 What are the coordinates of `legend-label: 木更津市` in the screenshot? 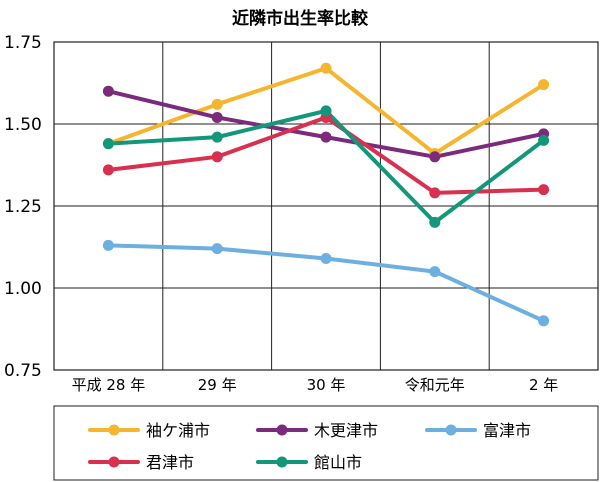 It's located at (346, 430).